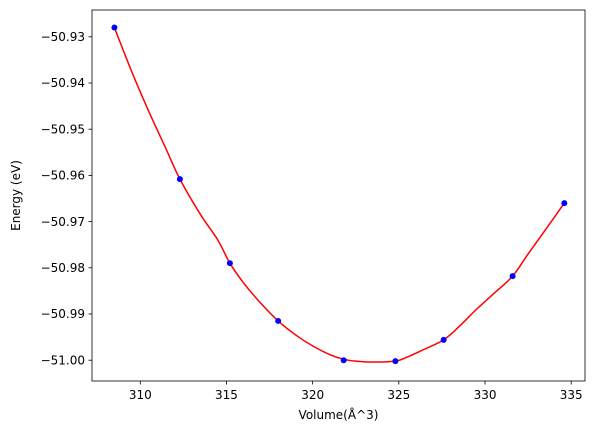  What do you see at coordinates (16, 195) in the screenshot?
I see `y-axis-label: Energy (eV)` at bounding box center [16, 195].